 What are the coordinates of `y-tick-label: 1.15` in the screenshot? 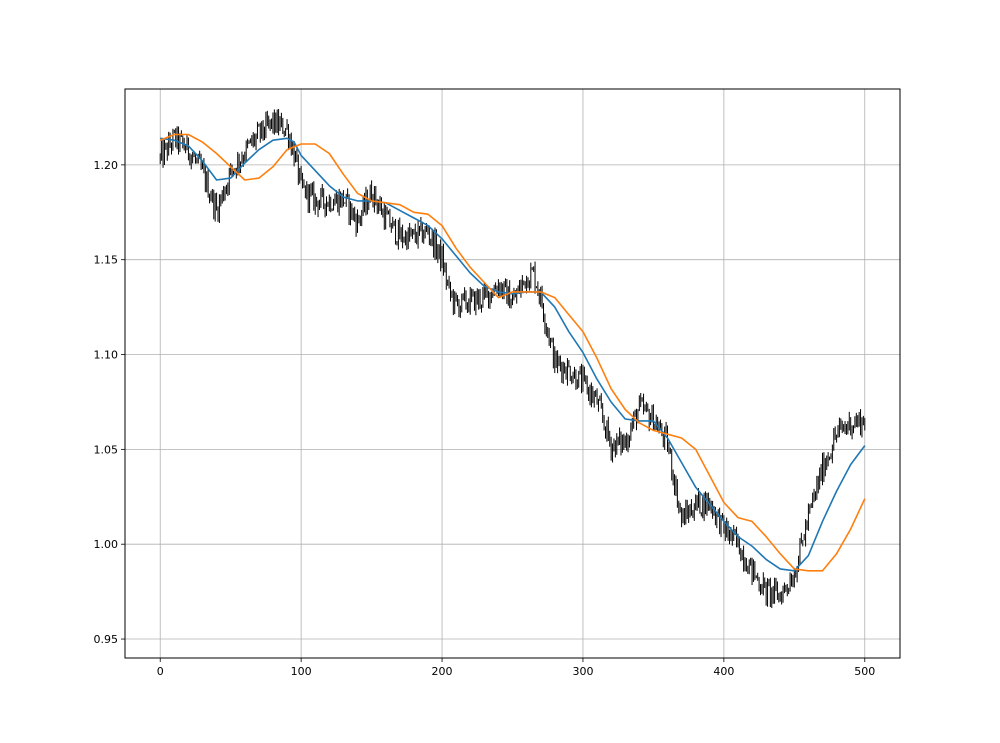 It's located at (106, 260).